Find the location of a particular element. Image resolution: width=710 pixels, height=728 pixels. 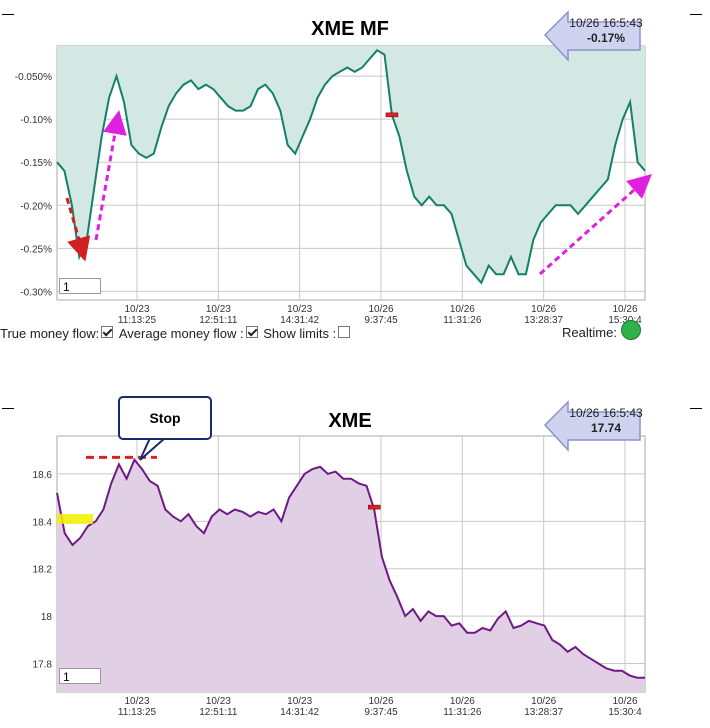

chart1-x-tick-time: 9:37:45 is located at coordinates (381, 320).